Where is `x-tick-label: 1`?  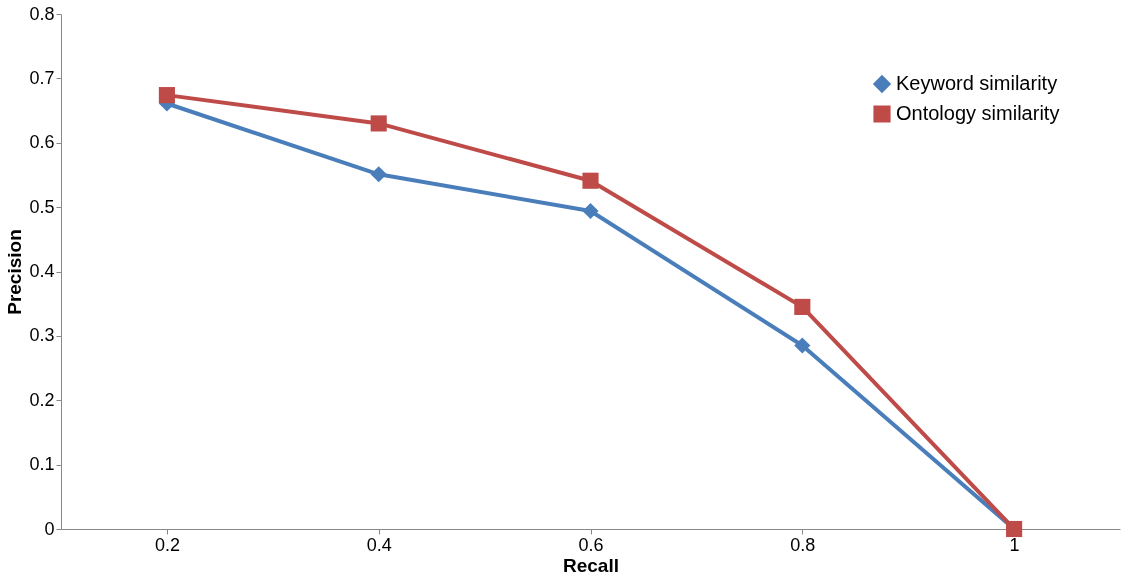 x-tick-label: 1 is located at coordinates (1014, 544).